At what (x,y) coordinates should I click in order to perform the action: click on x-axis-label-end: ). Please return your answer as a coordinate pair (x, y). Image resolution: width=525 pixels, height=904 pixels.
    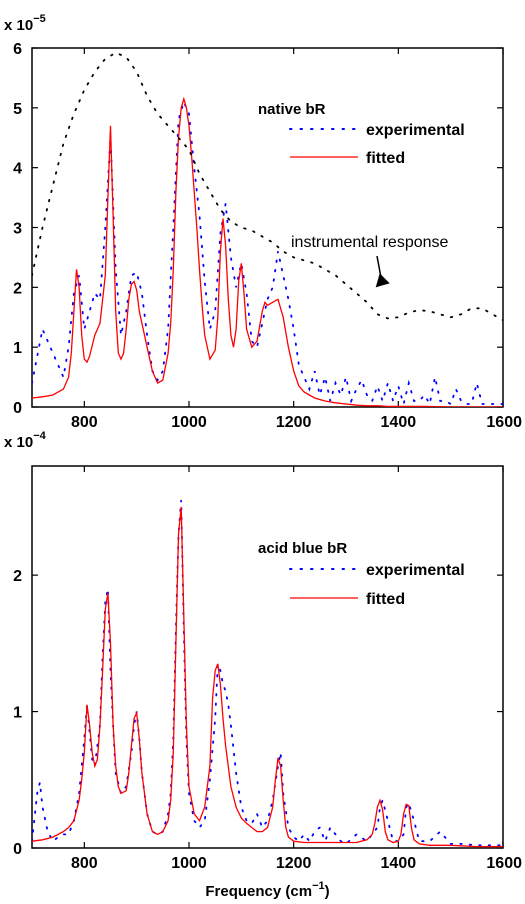
    Looking at the image, I should click on (327, 891).